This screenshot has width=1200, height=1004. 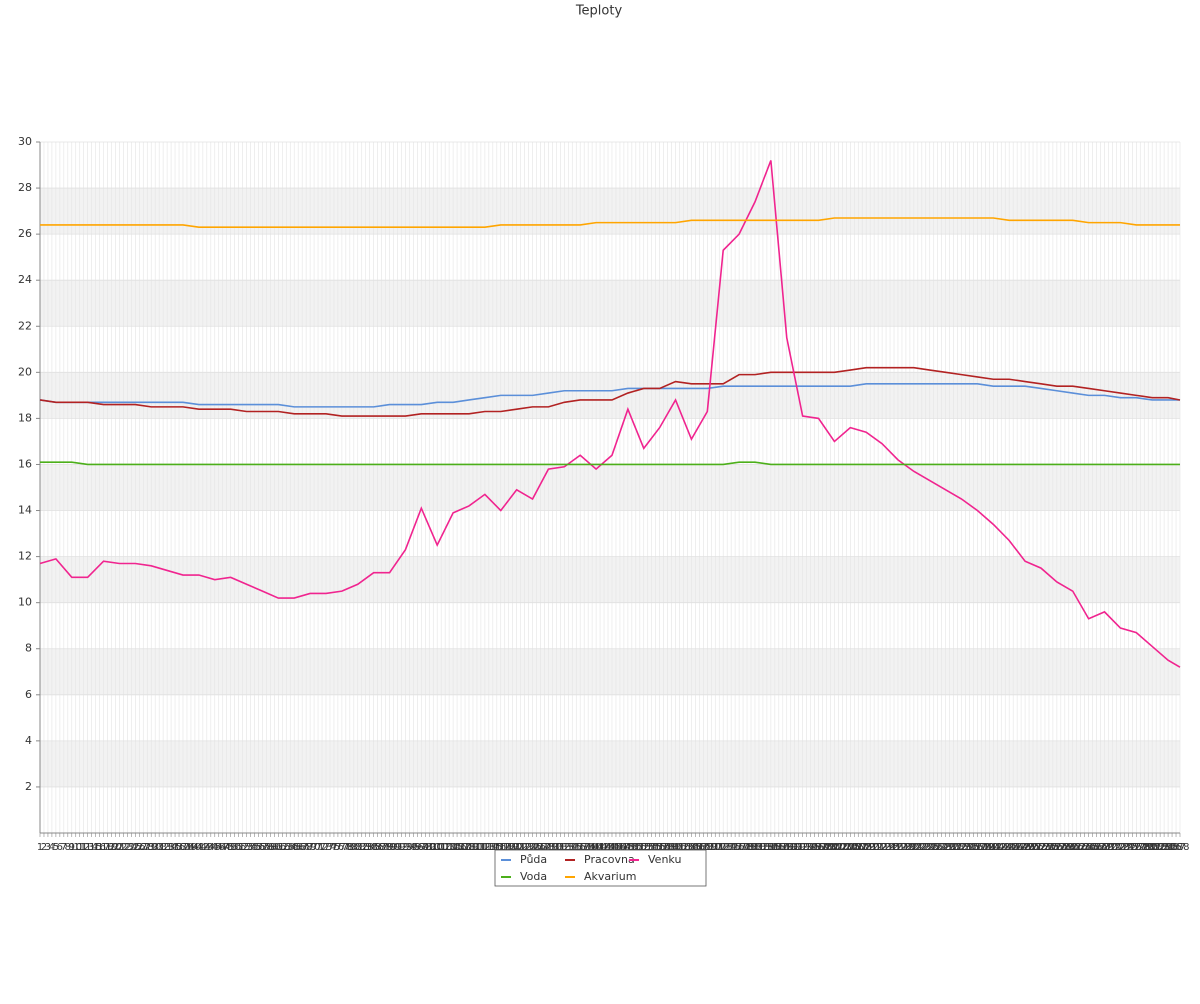 What do you see at coordinates (639, 847) in the screenshot?
I see `x-tick-label: 152` at bounding box center [639, 847].